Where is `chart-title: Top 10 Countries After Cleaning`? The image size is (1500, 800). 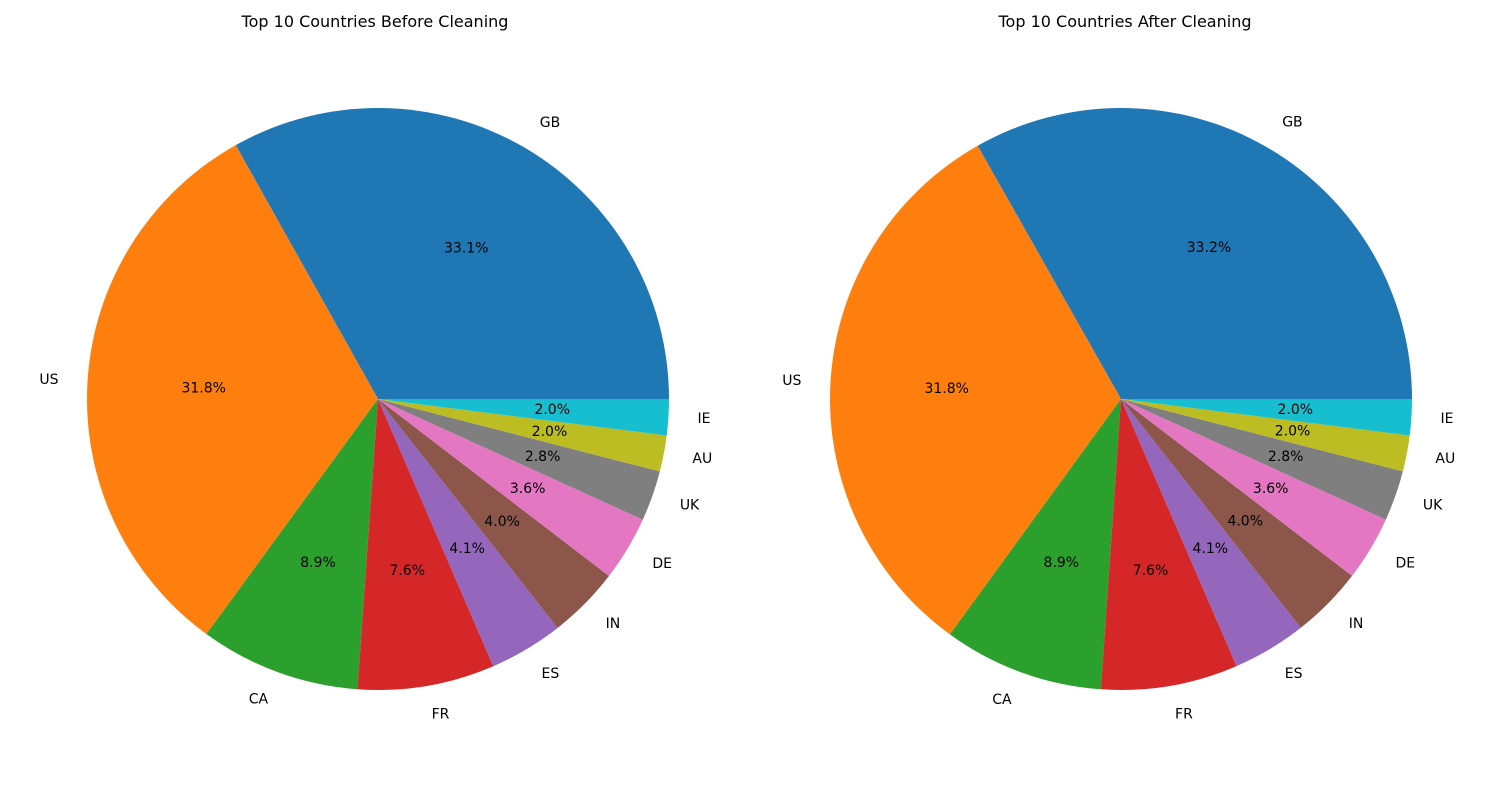 chart-title: Top 10 Countries After Cleaning is located at coordinates (1125, 21).